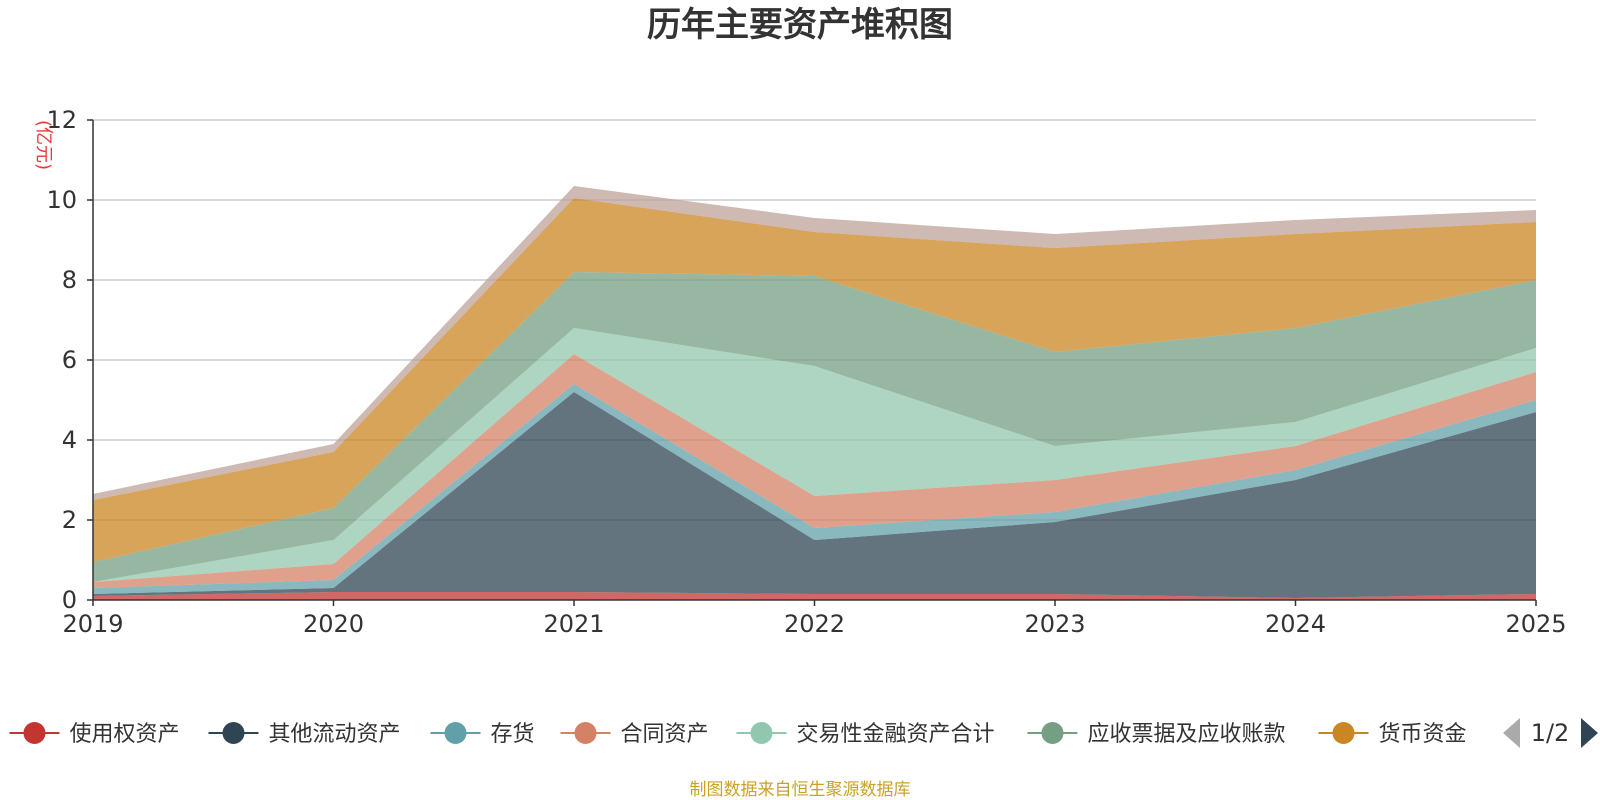  Describe the element at coordinates (896, 734) in the screenshot. I see `legend-label: 交易性金融资产合计` at that location.